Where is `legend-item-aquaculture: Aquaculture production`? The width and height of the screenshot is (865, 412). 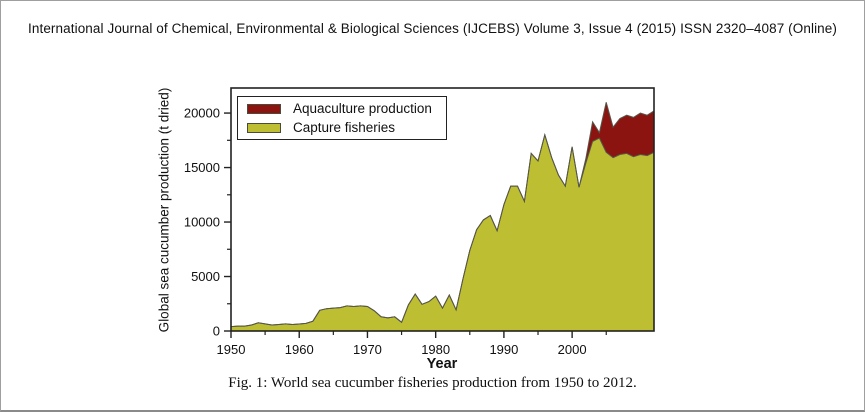 legend-item-aquaculture: Aquaculture production is located at coordinates (346, 108).